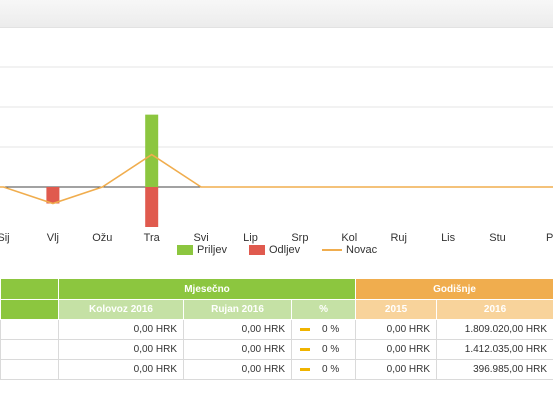  I want to click on cell-2016: 1.412.035,00 HRK, so click(494, 349).